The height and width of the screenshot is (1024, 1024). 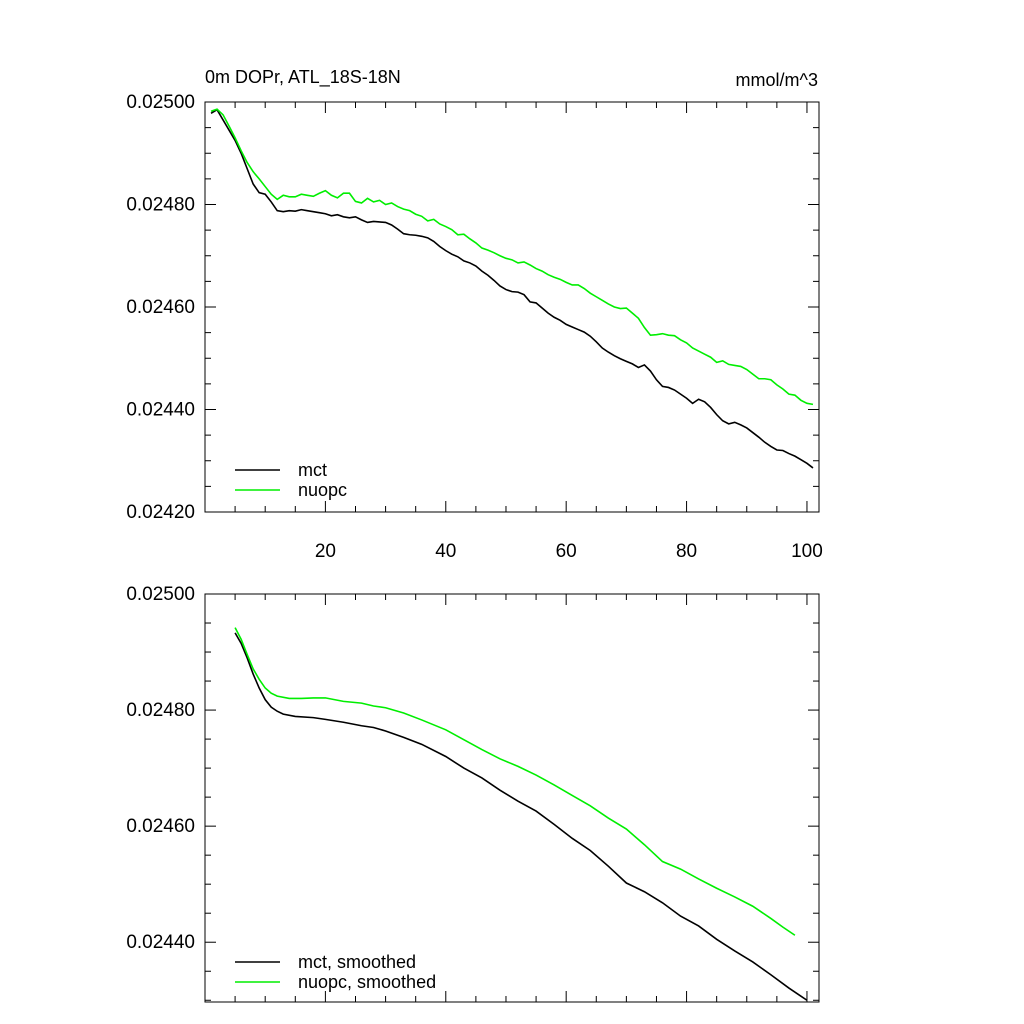 What do you see at coordinates (367, 982) in the screenshot?
I see `legend-label: nuopc, smoothed` at bounding box center [367, 982].